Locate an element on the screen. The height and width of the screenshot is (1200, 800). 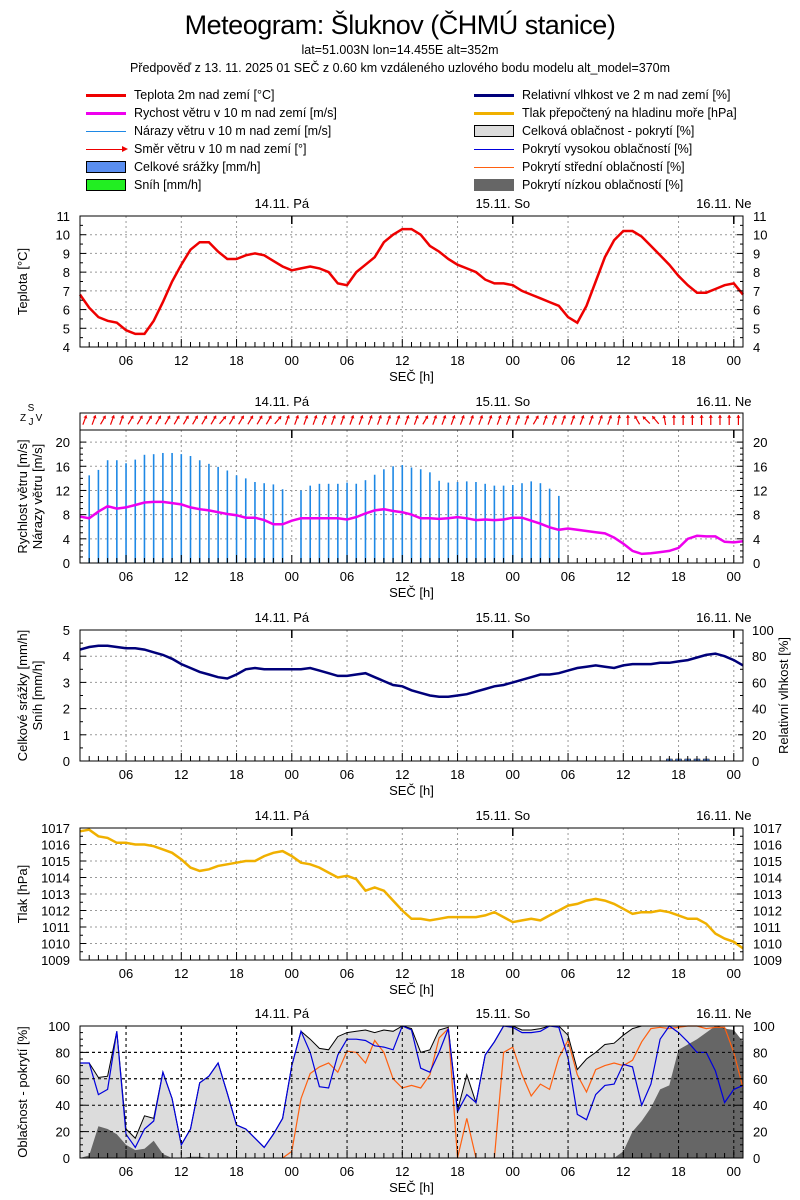
legend-item: Celkové srážky [mm/h] is located at coordinates (211, 167).